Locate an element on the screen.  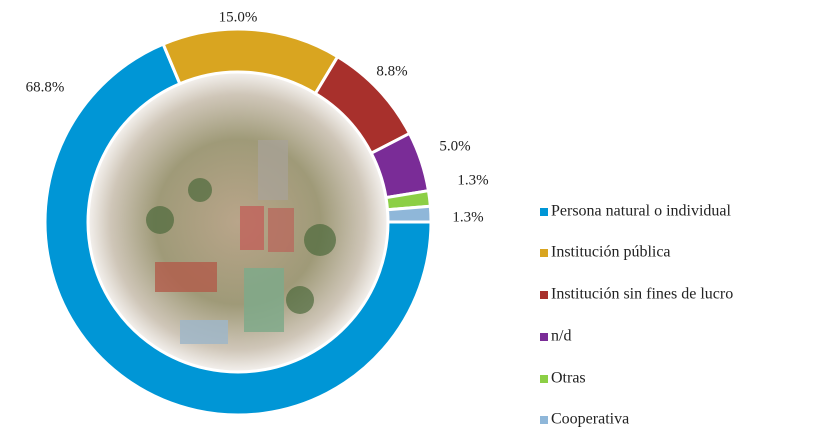
donut-segment is located at coordinates (409, 214).